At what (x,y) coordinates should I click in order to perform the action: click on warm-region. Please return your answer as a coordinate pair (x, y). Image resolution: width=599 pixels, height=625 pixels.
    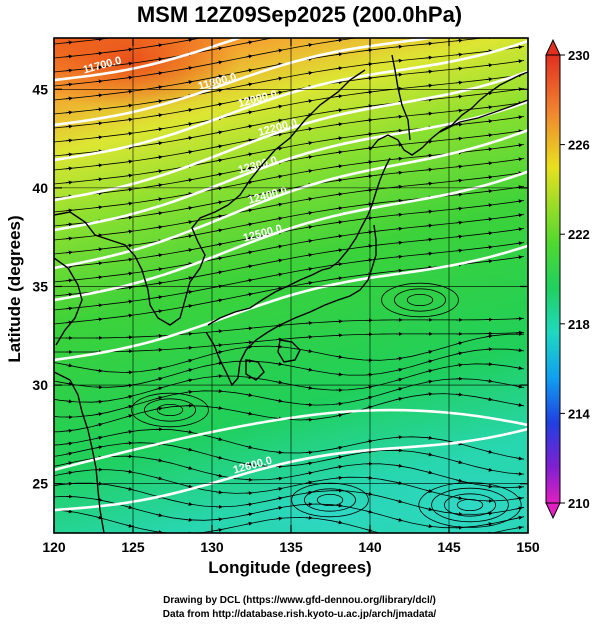
    Looking at the image, I should click on (147, 74).